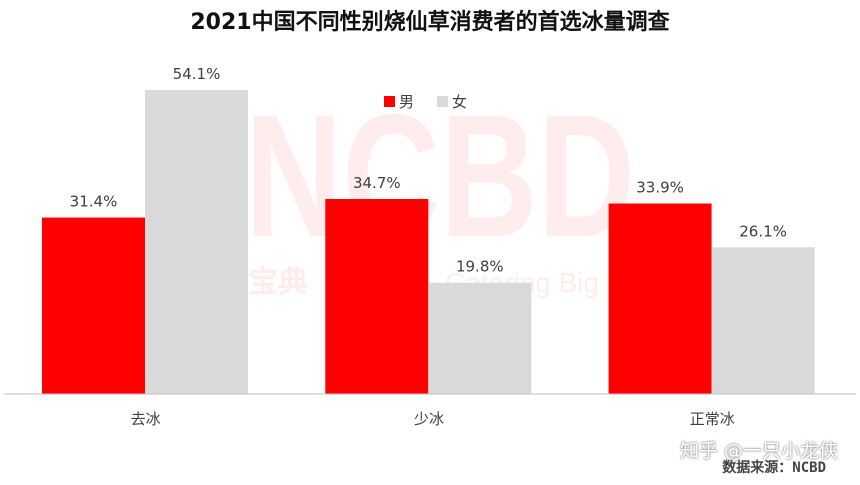 This screenshot has height=485, width=860. I want to click on data-label: 33.9%, so click(660, 188).